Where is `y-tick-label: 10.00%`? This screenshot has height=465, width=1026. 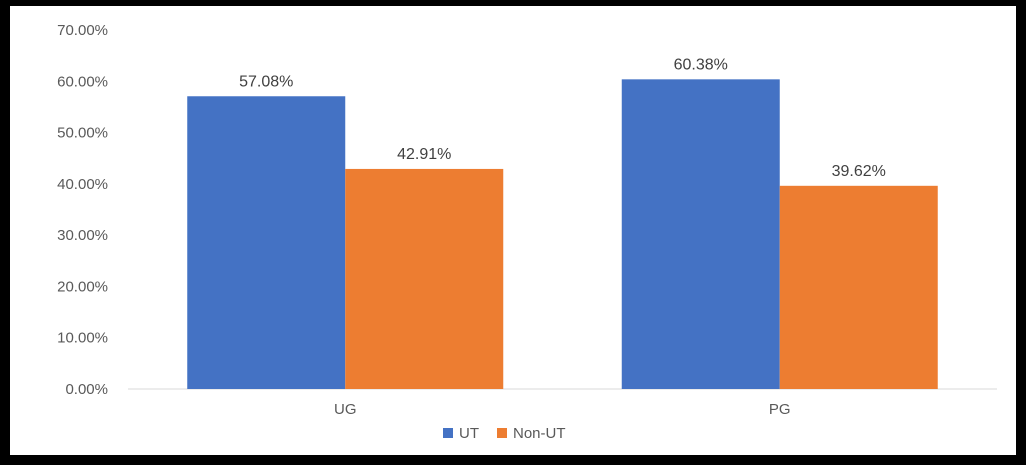 y-tick-label: 10.00% is located at coordinates (82, 338).